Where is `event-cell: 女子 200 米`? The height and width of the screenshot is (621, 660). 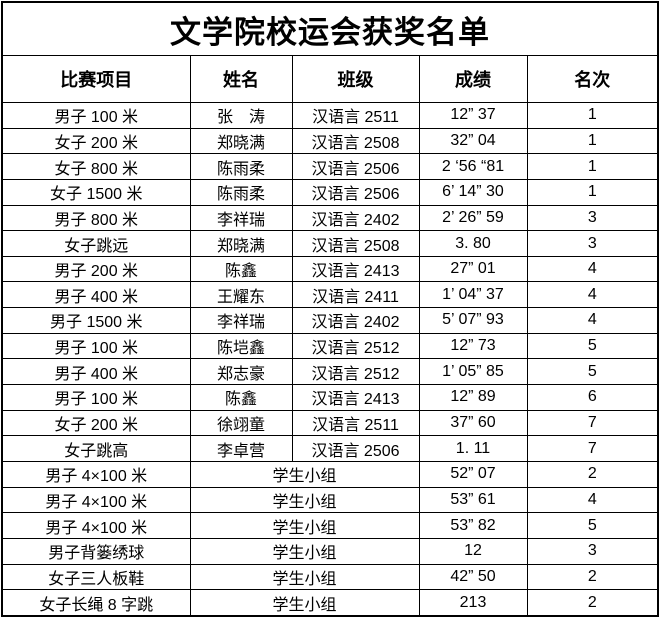 event-cell: 女子 200 米 is located at coordinates (96, 141).